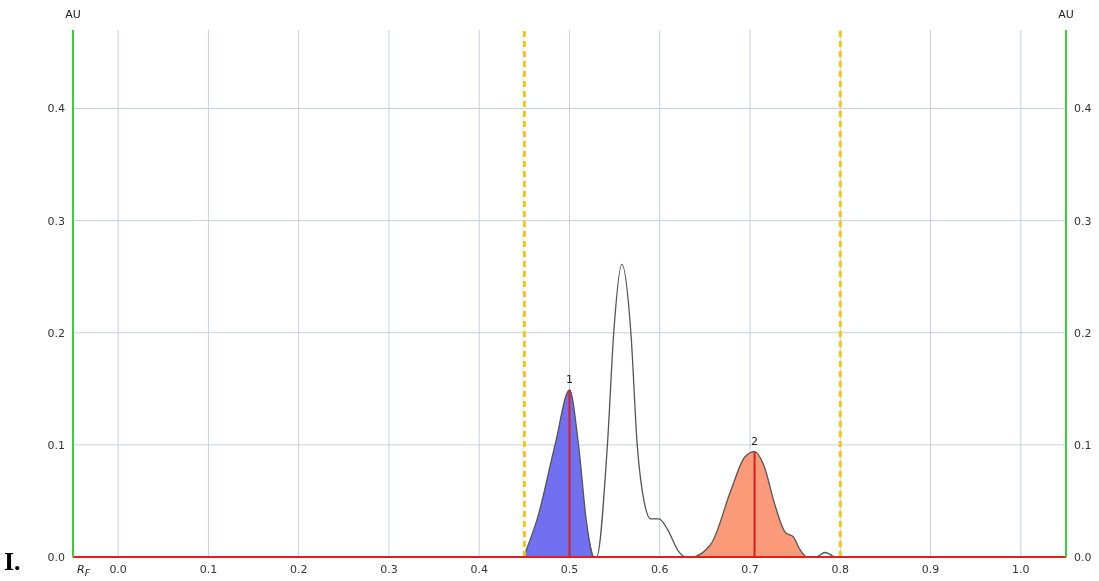 This screenshot has height=581, width=1099. Describe the element at coordinates (56, 109) in the screenshot. I see `y-tick-label: 0.4` at that location.